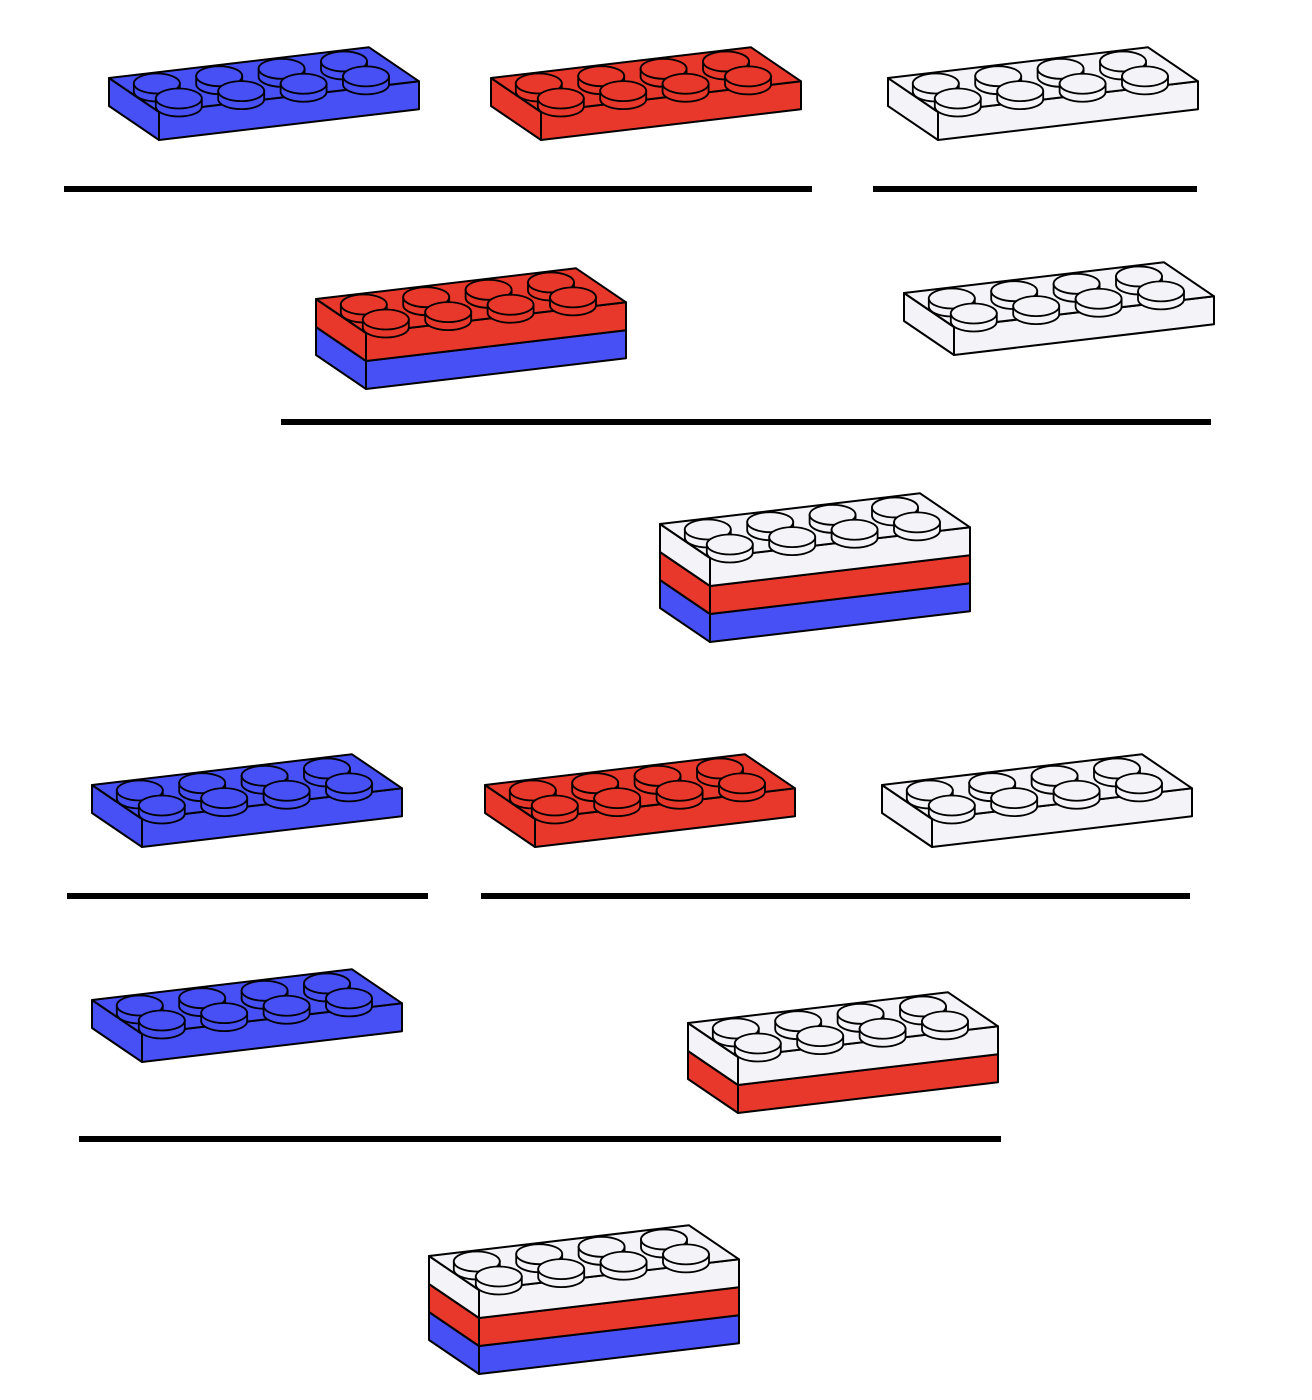 Image resolution: width=1312 pixels, height=1400 pixels. Describe the element at coordinates (438, 189) in the screenshot. I see `group-bar-blue-red` at that location.